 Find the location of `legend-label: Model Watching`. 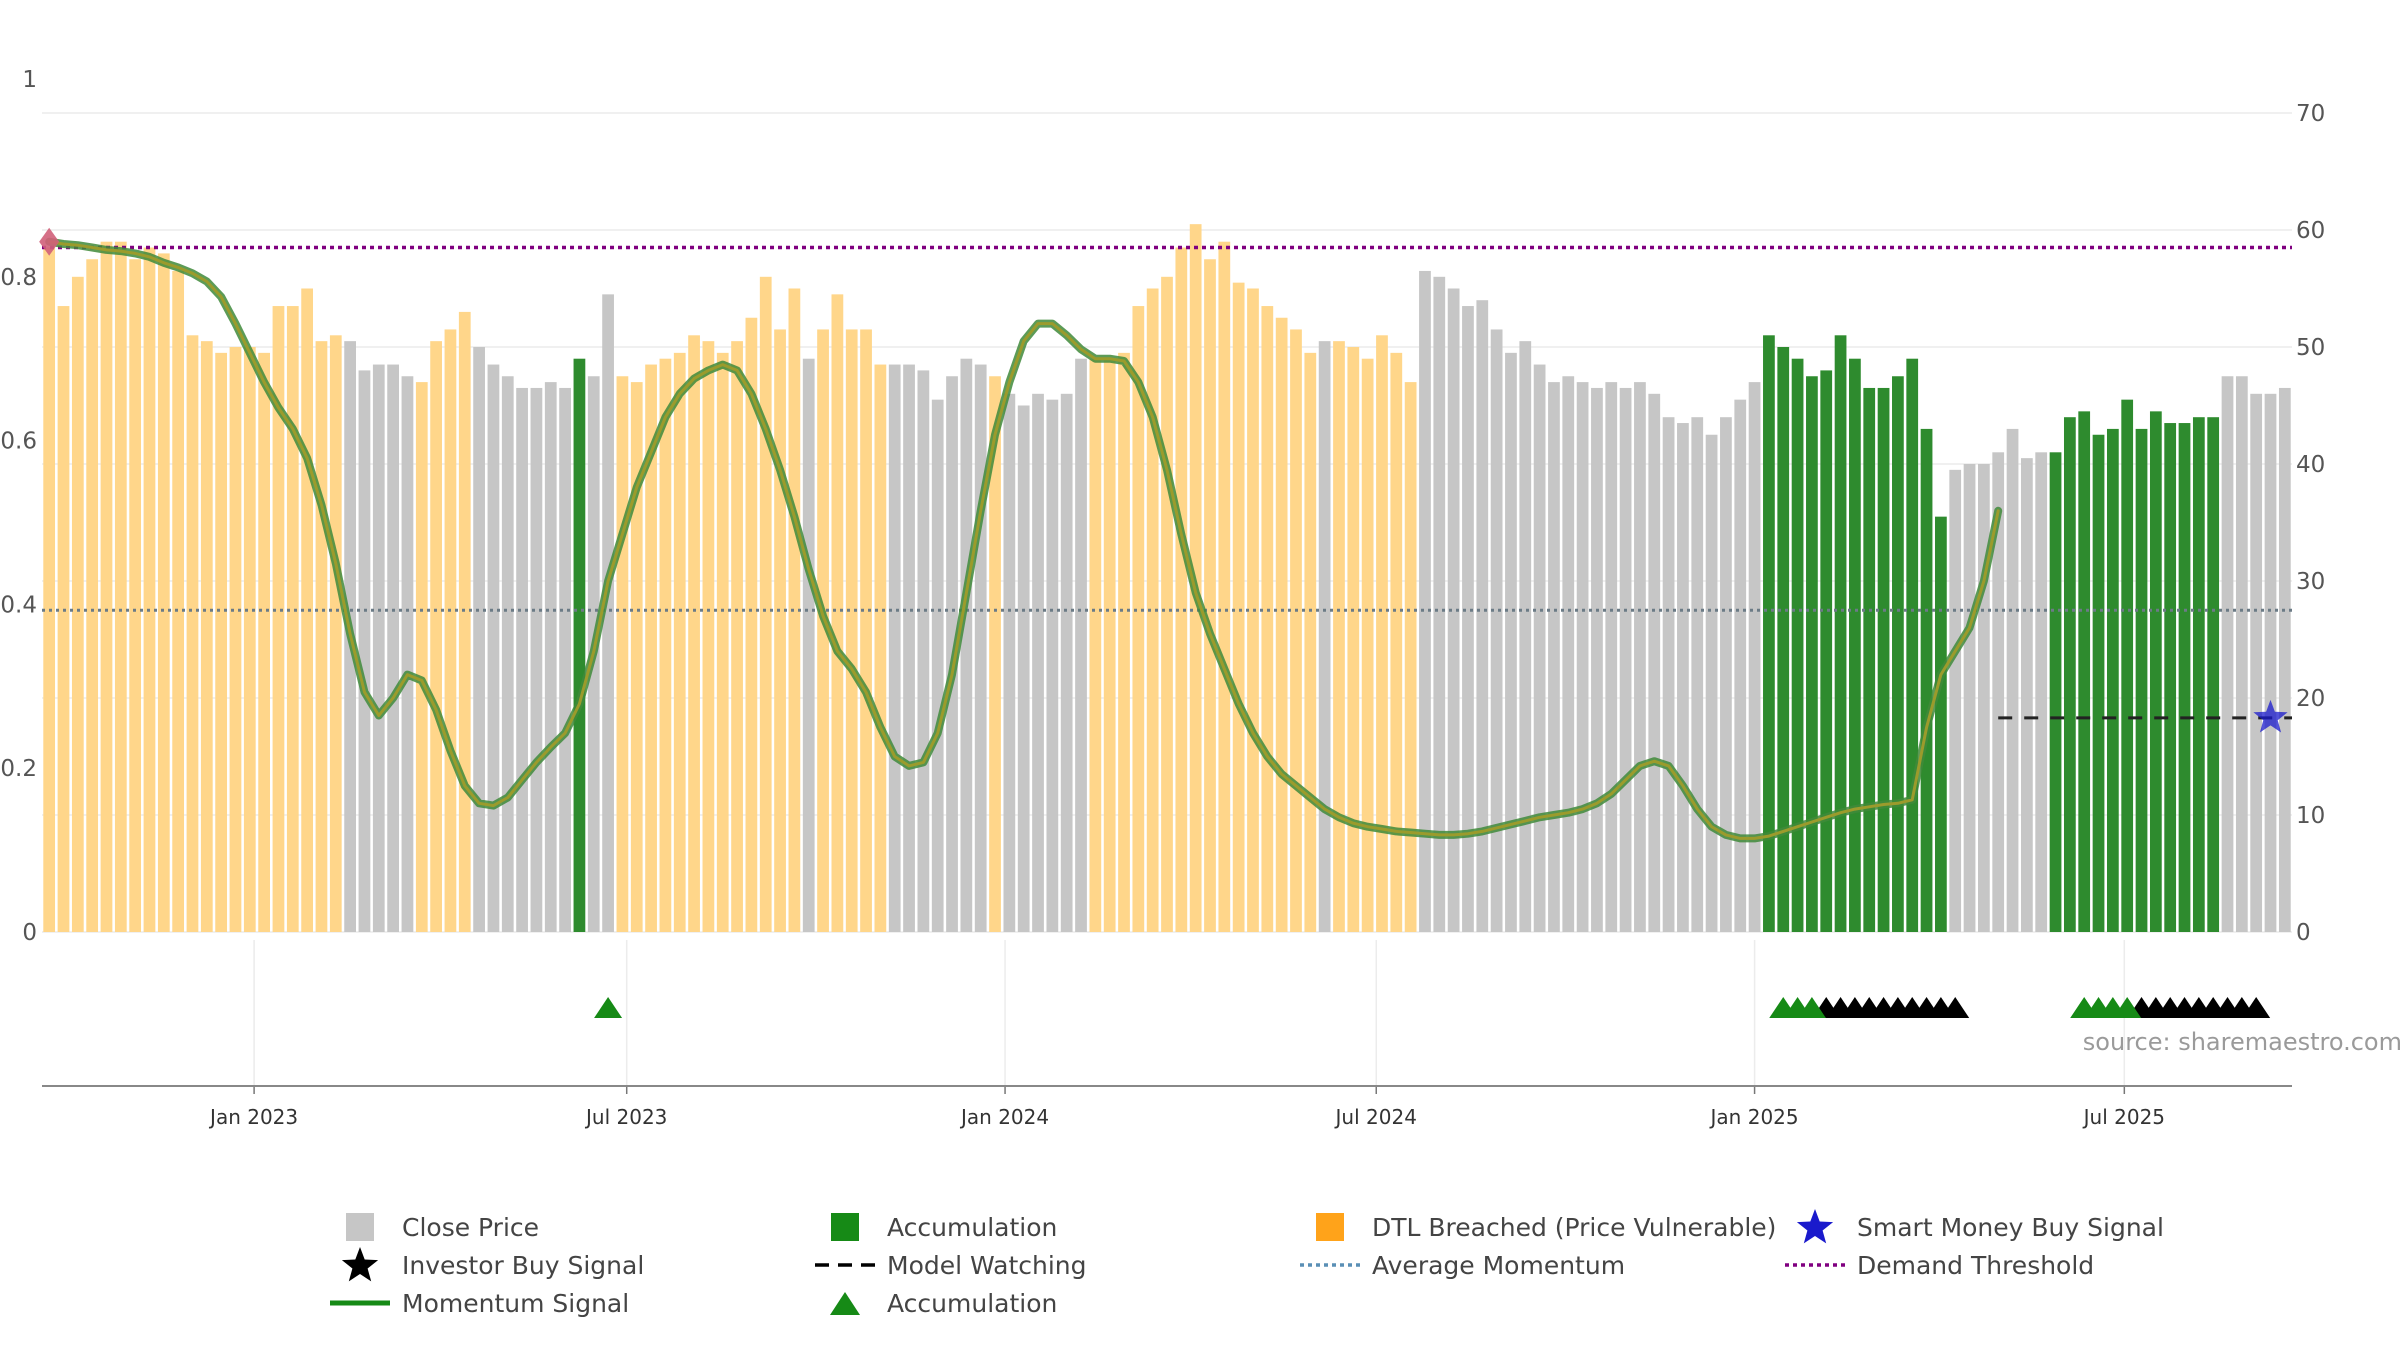

legend-label: Model Watching is located at coordinates (987, 1265).